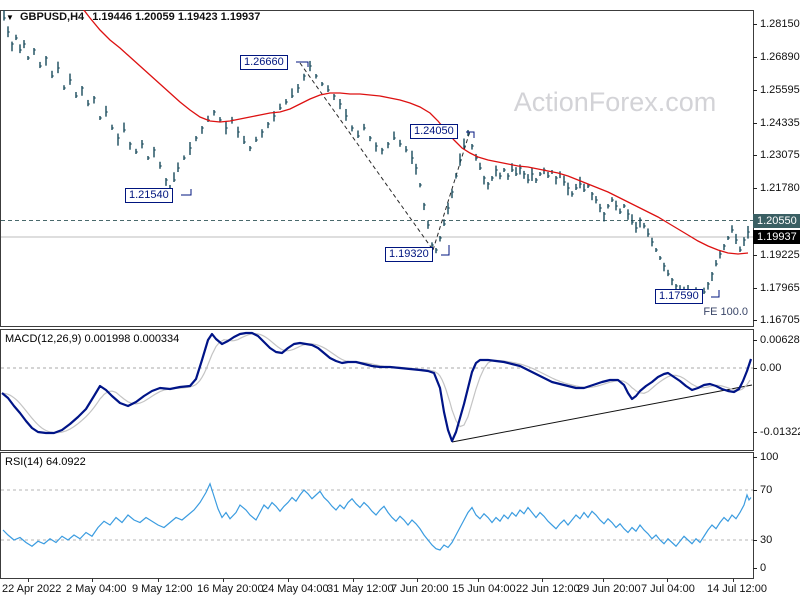  What do you see at coordinates (10, 17) in the screenshot?
I see `symbol-dropdown-icon: ▼` at bounding box center [10, 17].